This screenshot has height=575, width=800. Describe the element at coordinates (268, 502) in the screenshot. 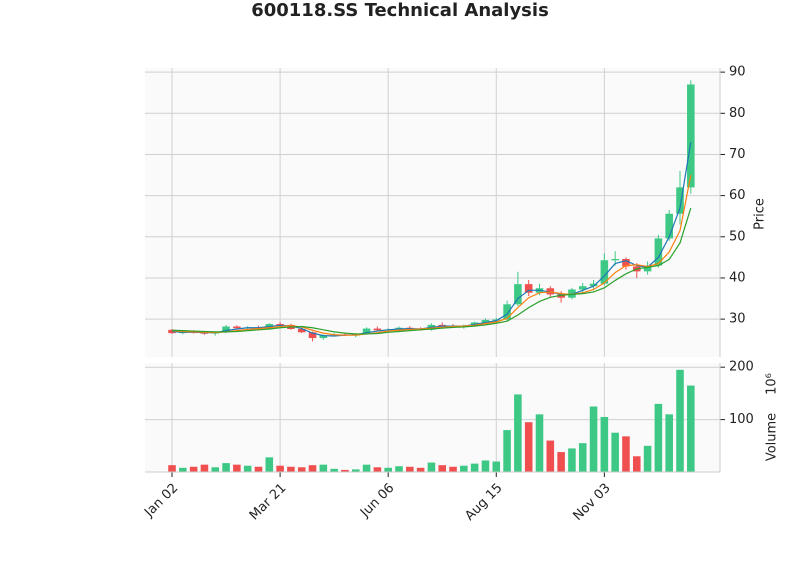

I see `x-tick-label: Mar 21` at that location.